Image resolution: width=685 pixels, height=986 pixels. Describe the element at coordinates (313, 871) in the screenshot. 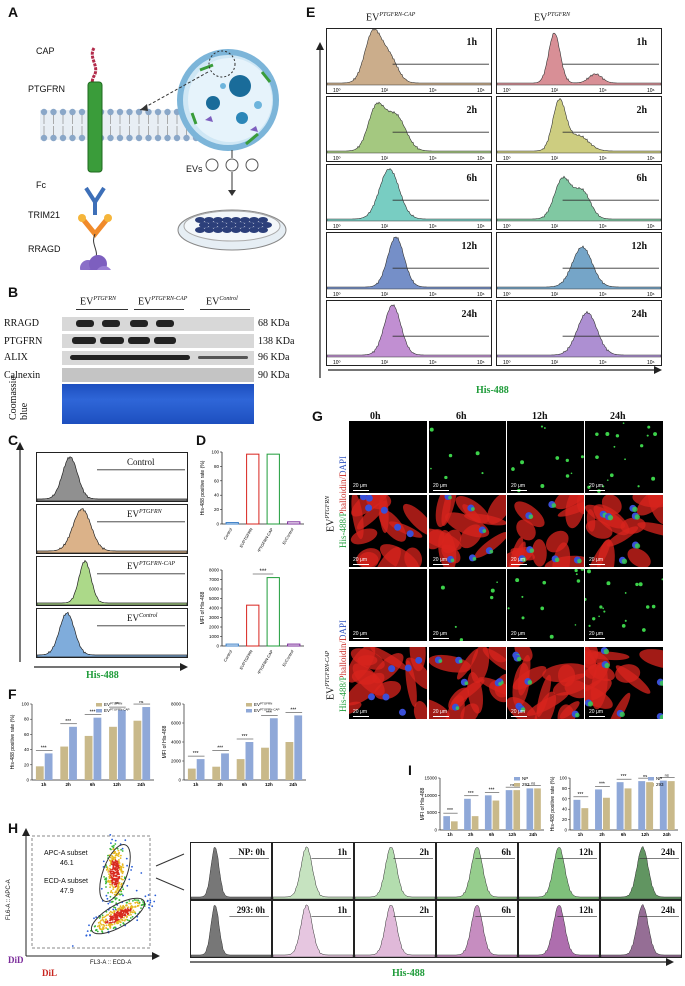

I see `panel-h-hist-r0-c1: 1h` at that location.